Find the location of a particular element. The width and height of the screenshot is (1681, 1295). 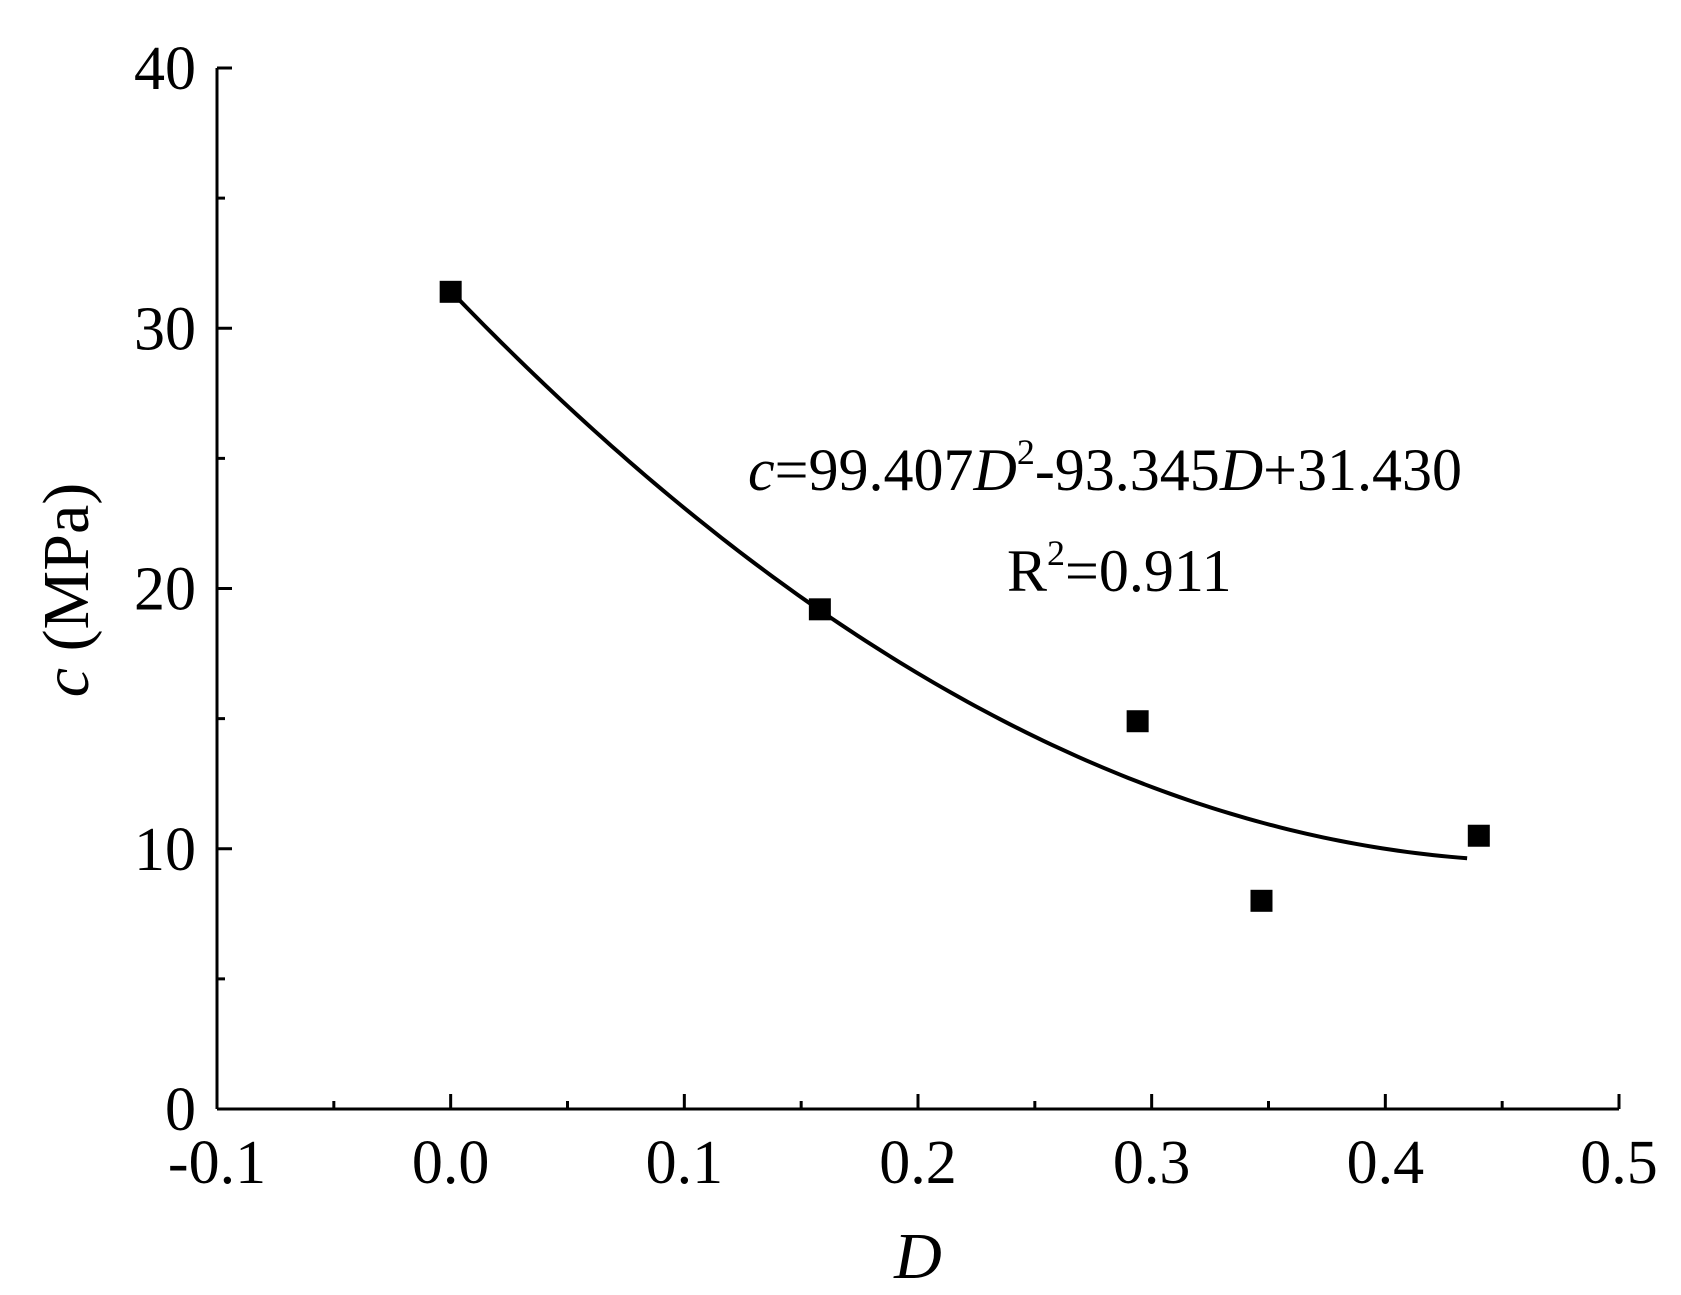

y-axis-title: c (MPa) is located at coordinates (66, 590).